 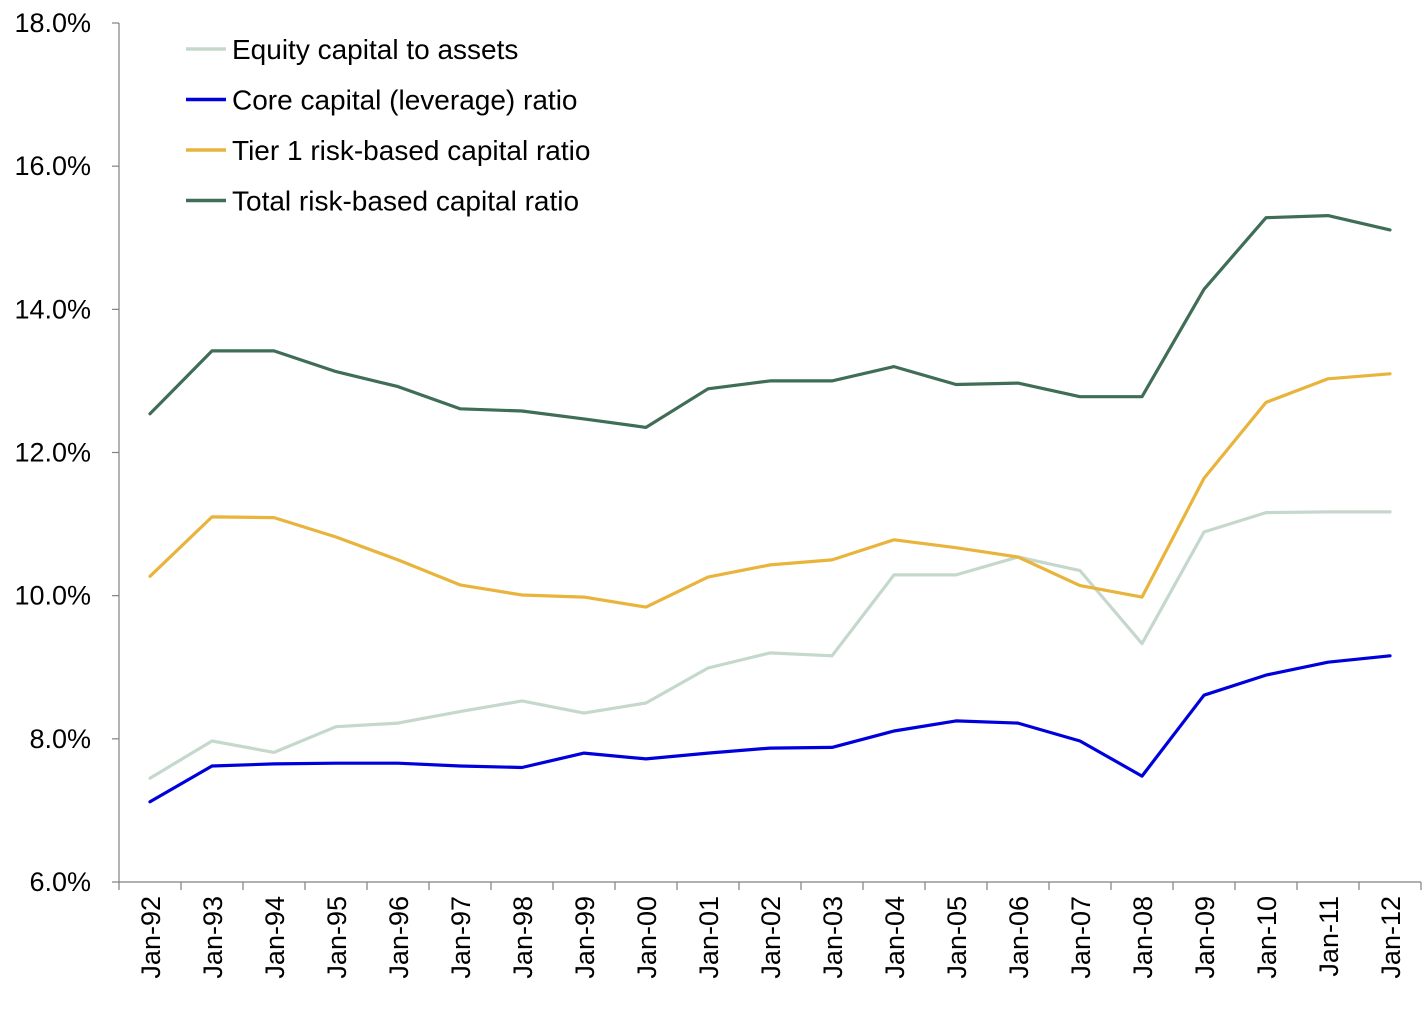 What do you see at coordinates (52, 166) in the screenshot?
I see `y-tick-label: 16.0%` at bounding box center [52, 166].